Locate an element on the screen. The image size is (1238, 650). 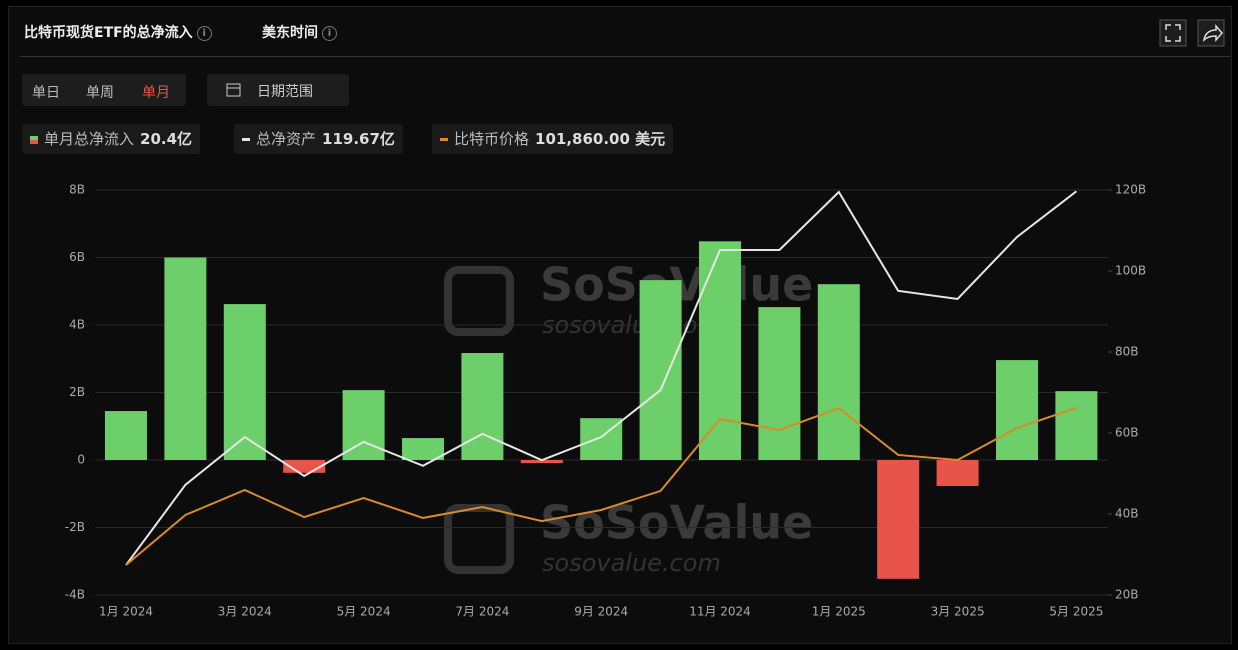
y2-tick-label: 120B is located at coordinates (1130, 190).